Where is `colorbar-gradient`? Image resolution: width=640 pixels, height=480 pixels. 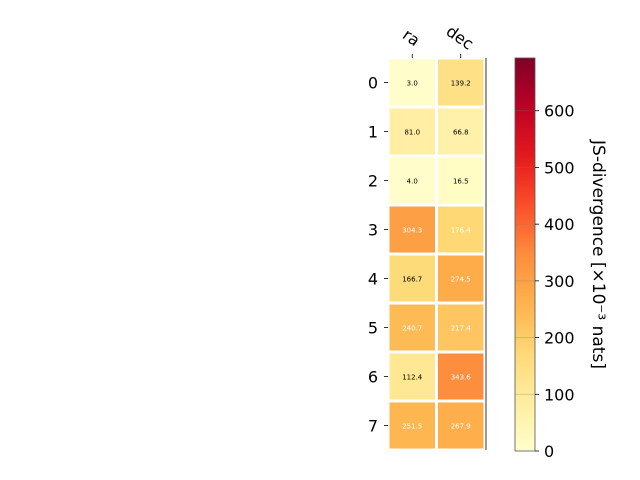
colorbar-gradient is located at coordinates (525, 254).